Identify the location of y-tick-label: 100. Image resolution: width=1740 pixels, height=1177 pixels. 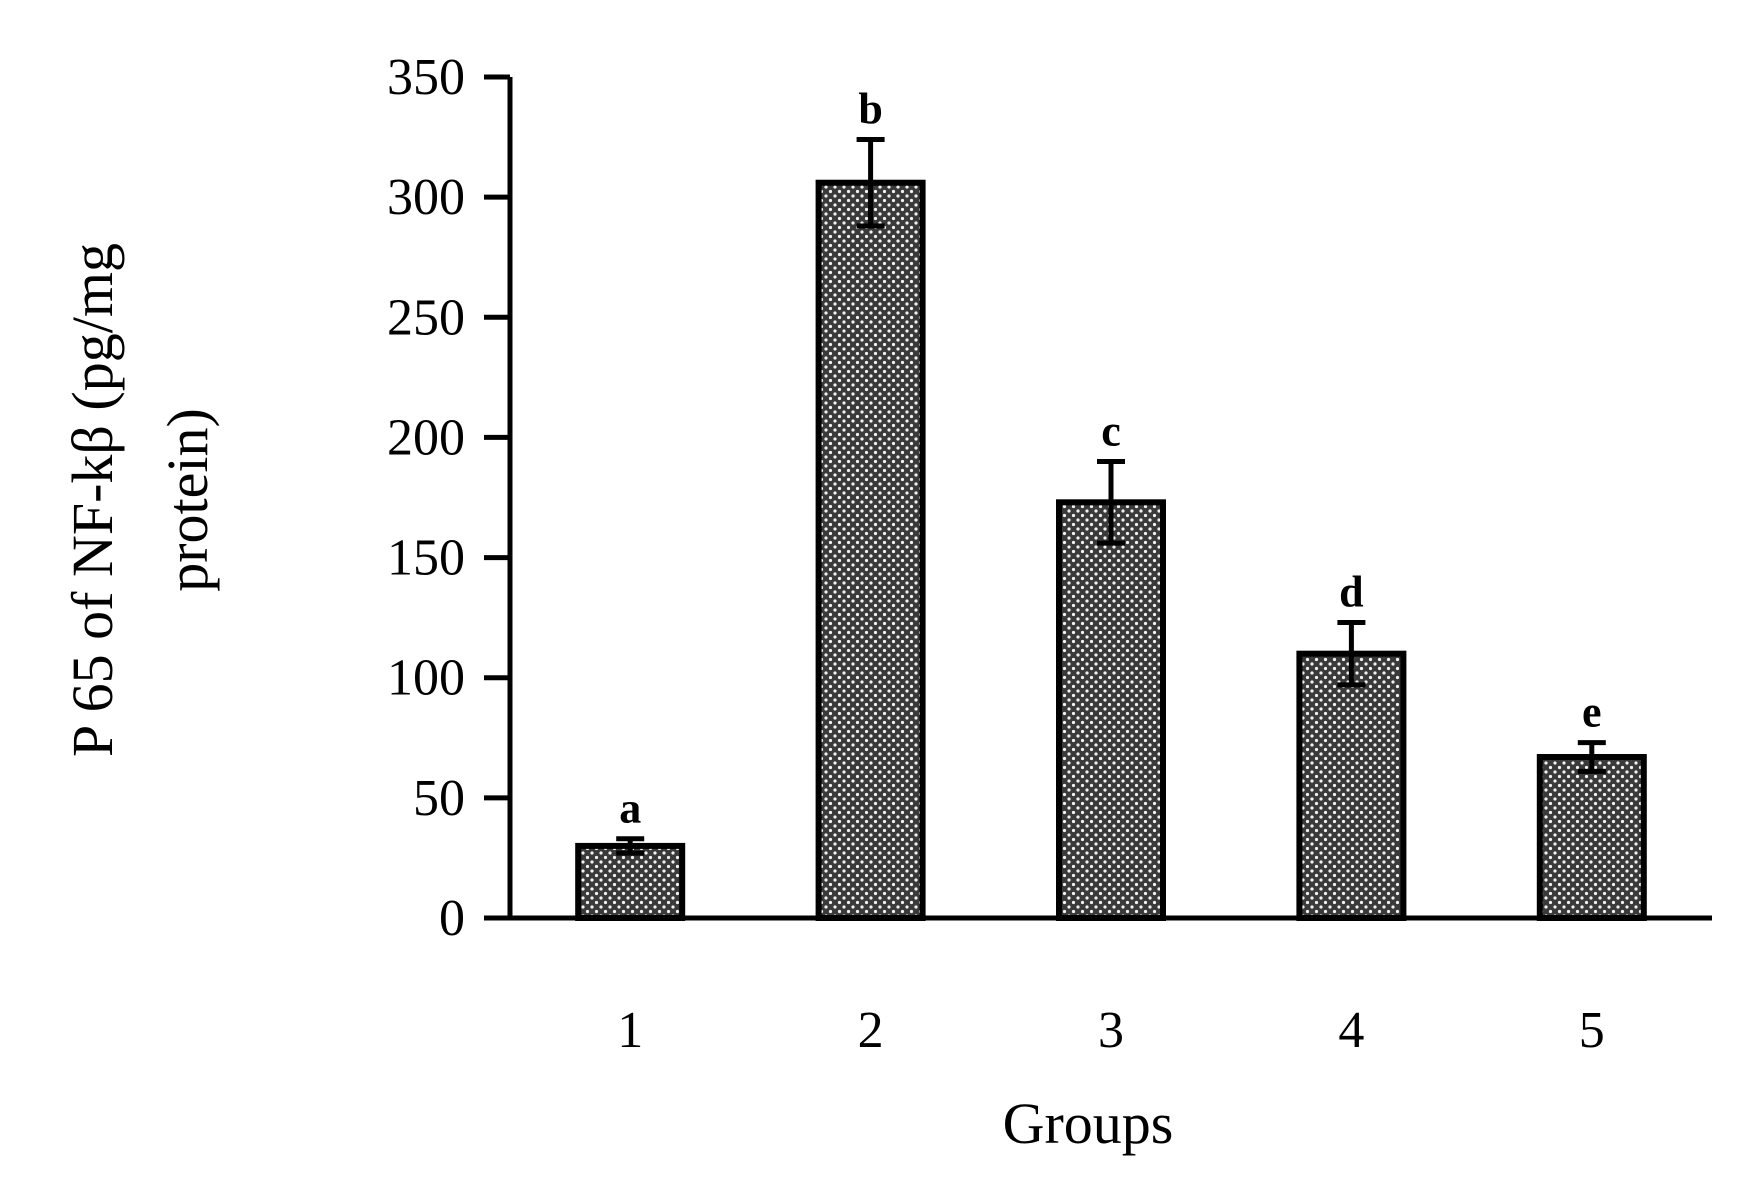
(426, 678).